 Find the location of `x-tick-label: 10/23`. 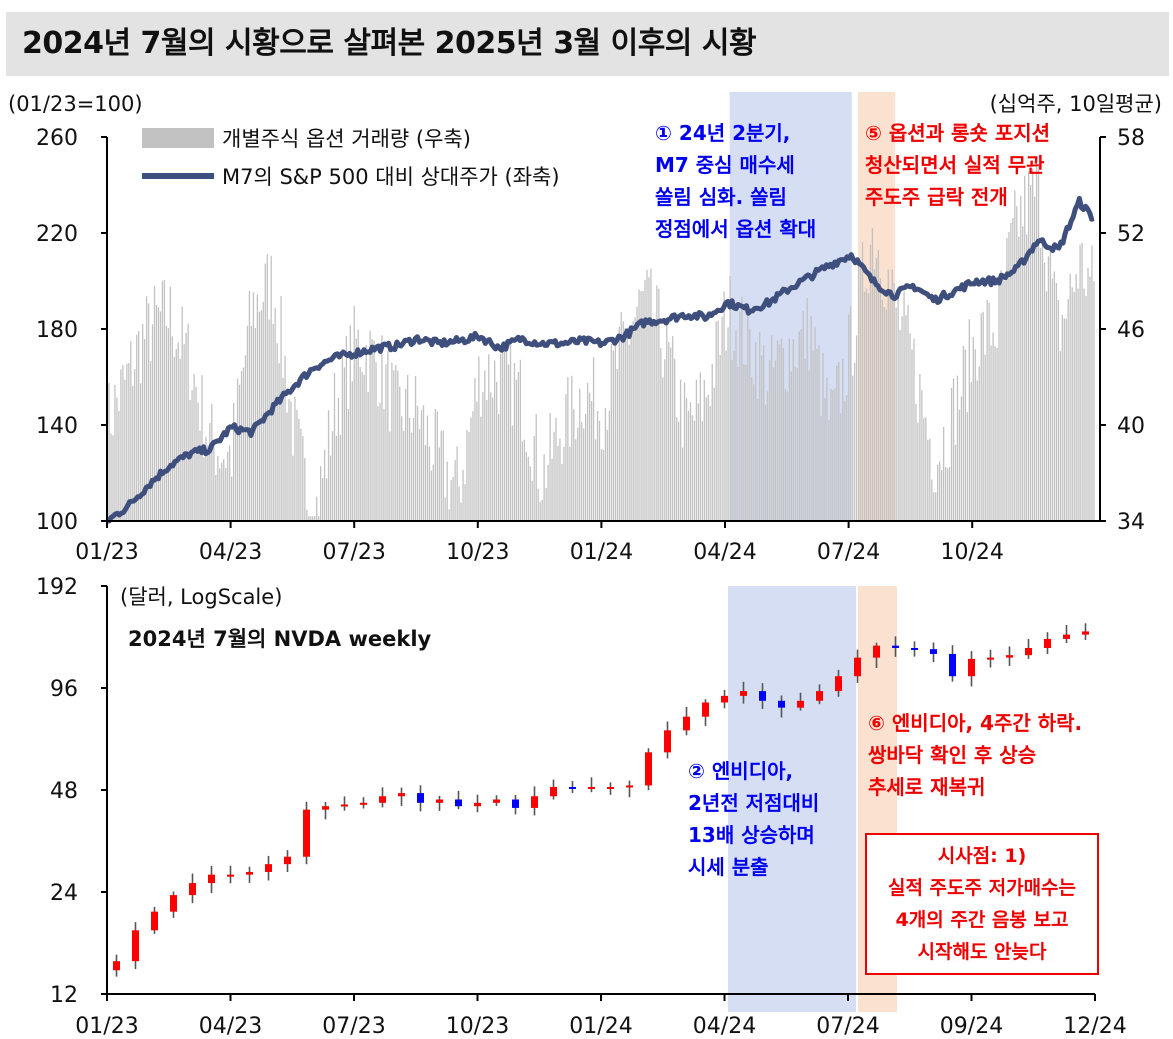

x-tick-label: 10/23 is located at coordinates (477, 1026).